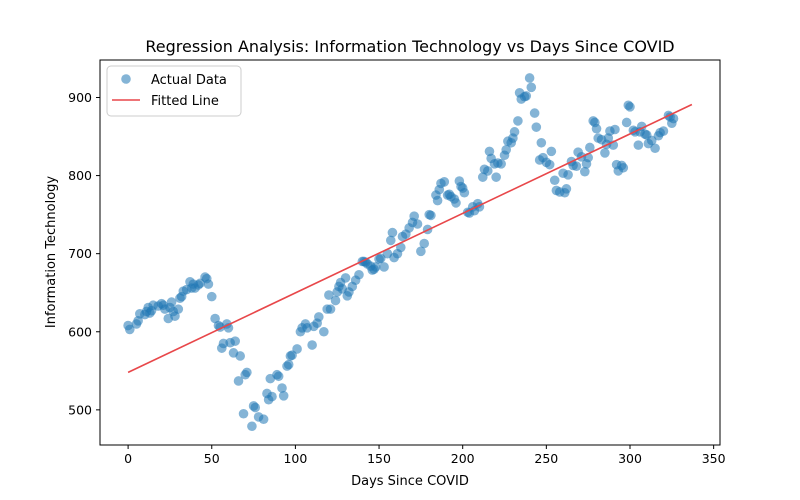 The width and height of the screenshot is (800, 500). Describe the element at coordinates (212, 458) in the screenshot. I see `x-tick-label: 50` at that location.